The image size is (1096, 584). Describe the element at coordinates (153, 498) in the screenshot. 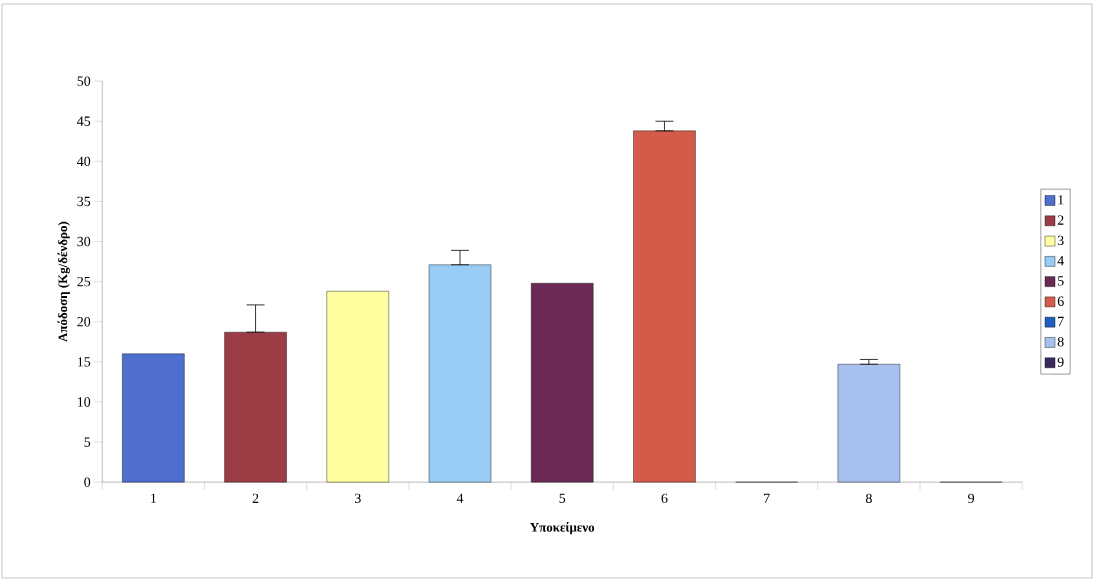

I see `x-tick-label: 1` at that location.